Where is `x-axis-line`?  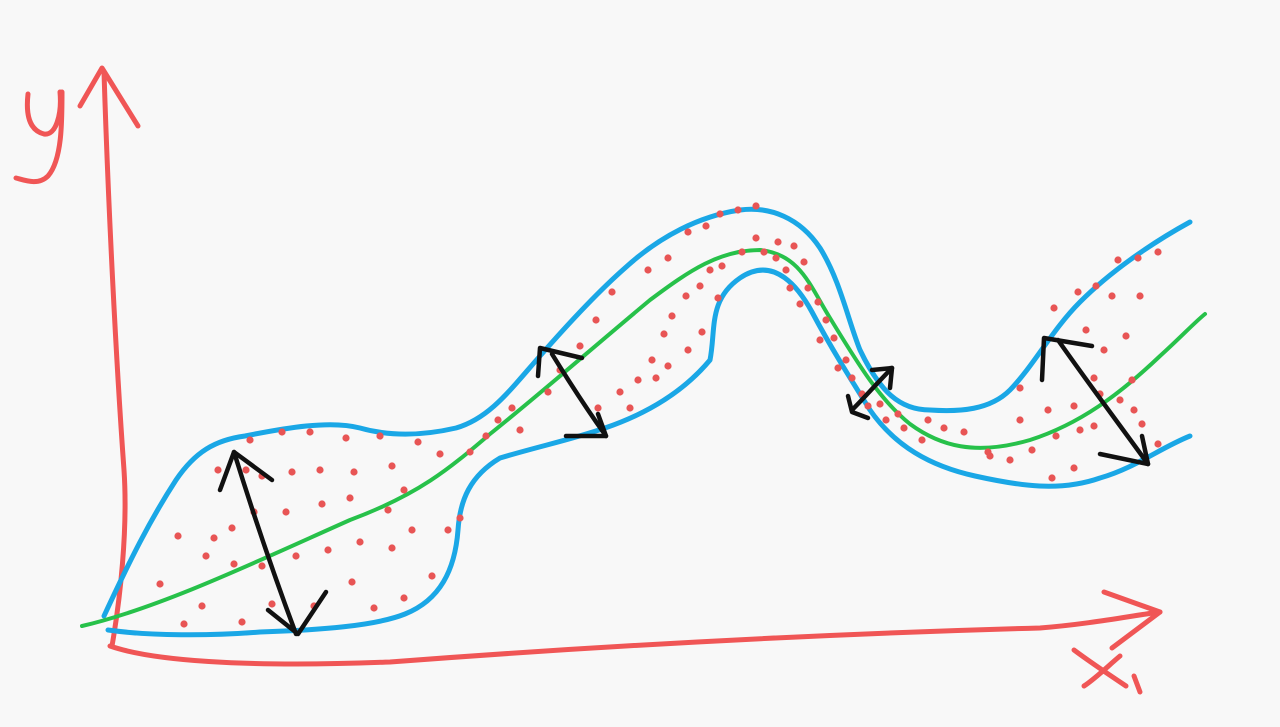 x-axis-line is located at coordinates (635, 638).